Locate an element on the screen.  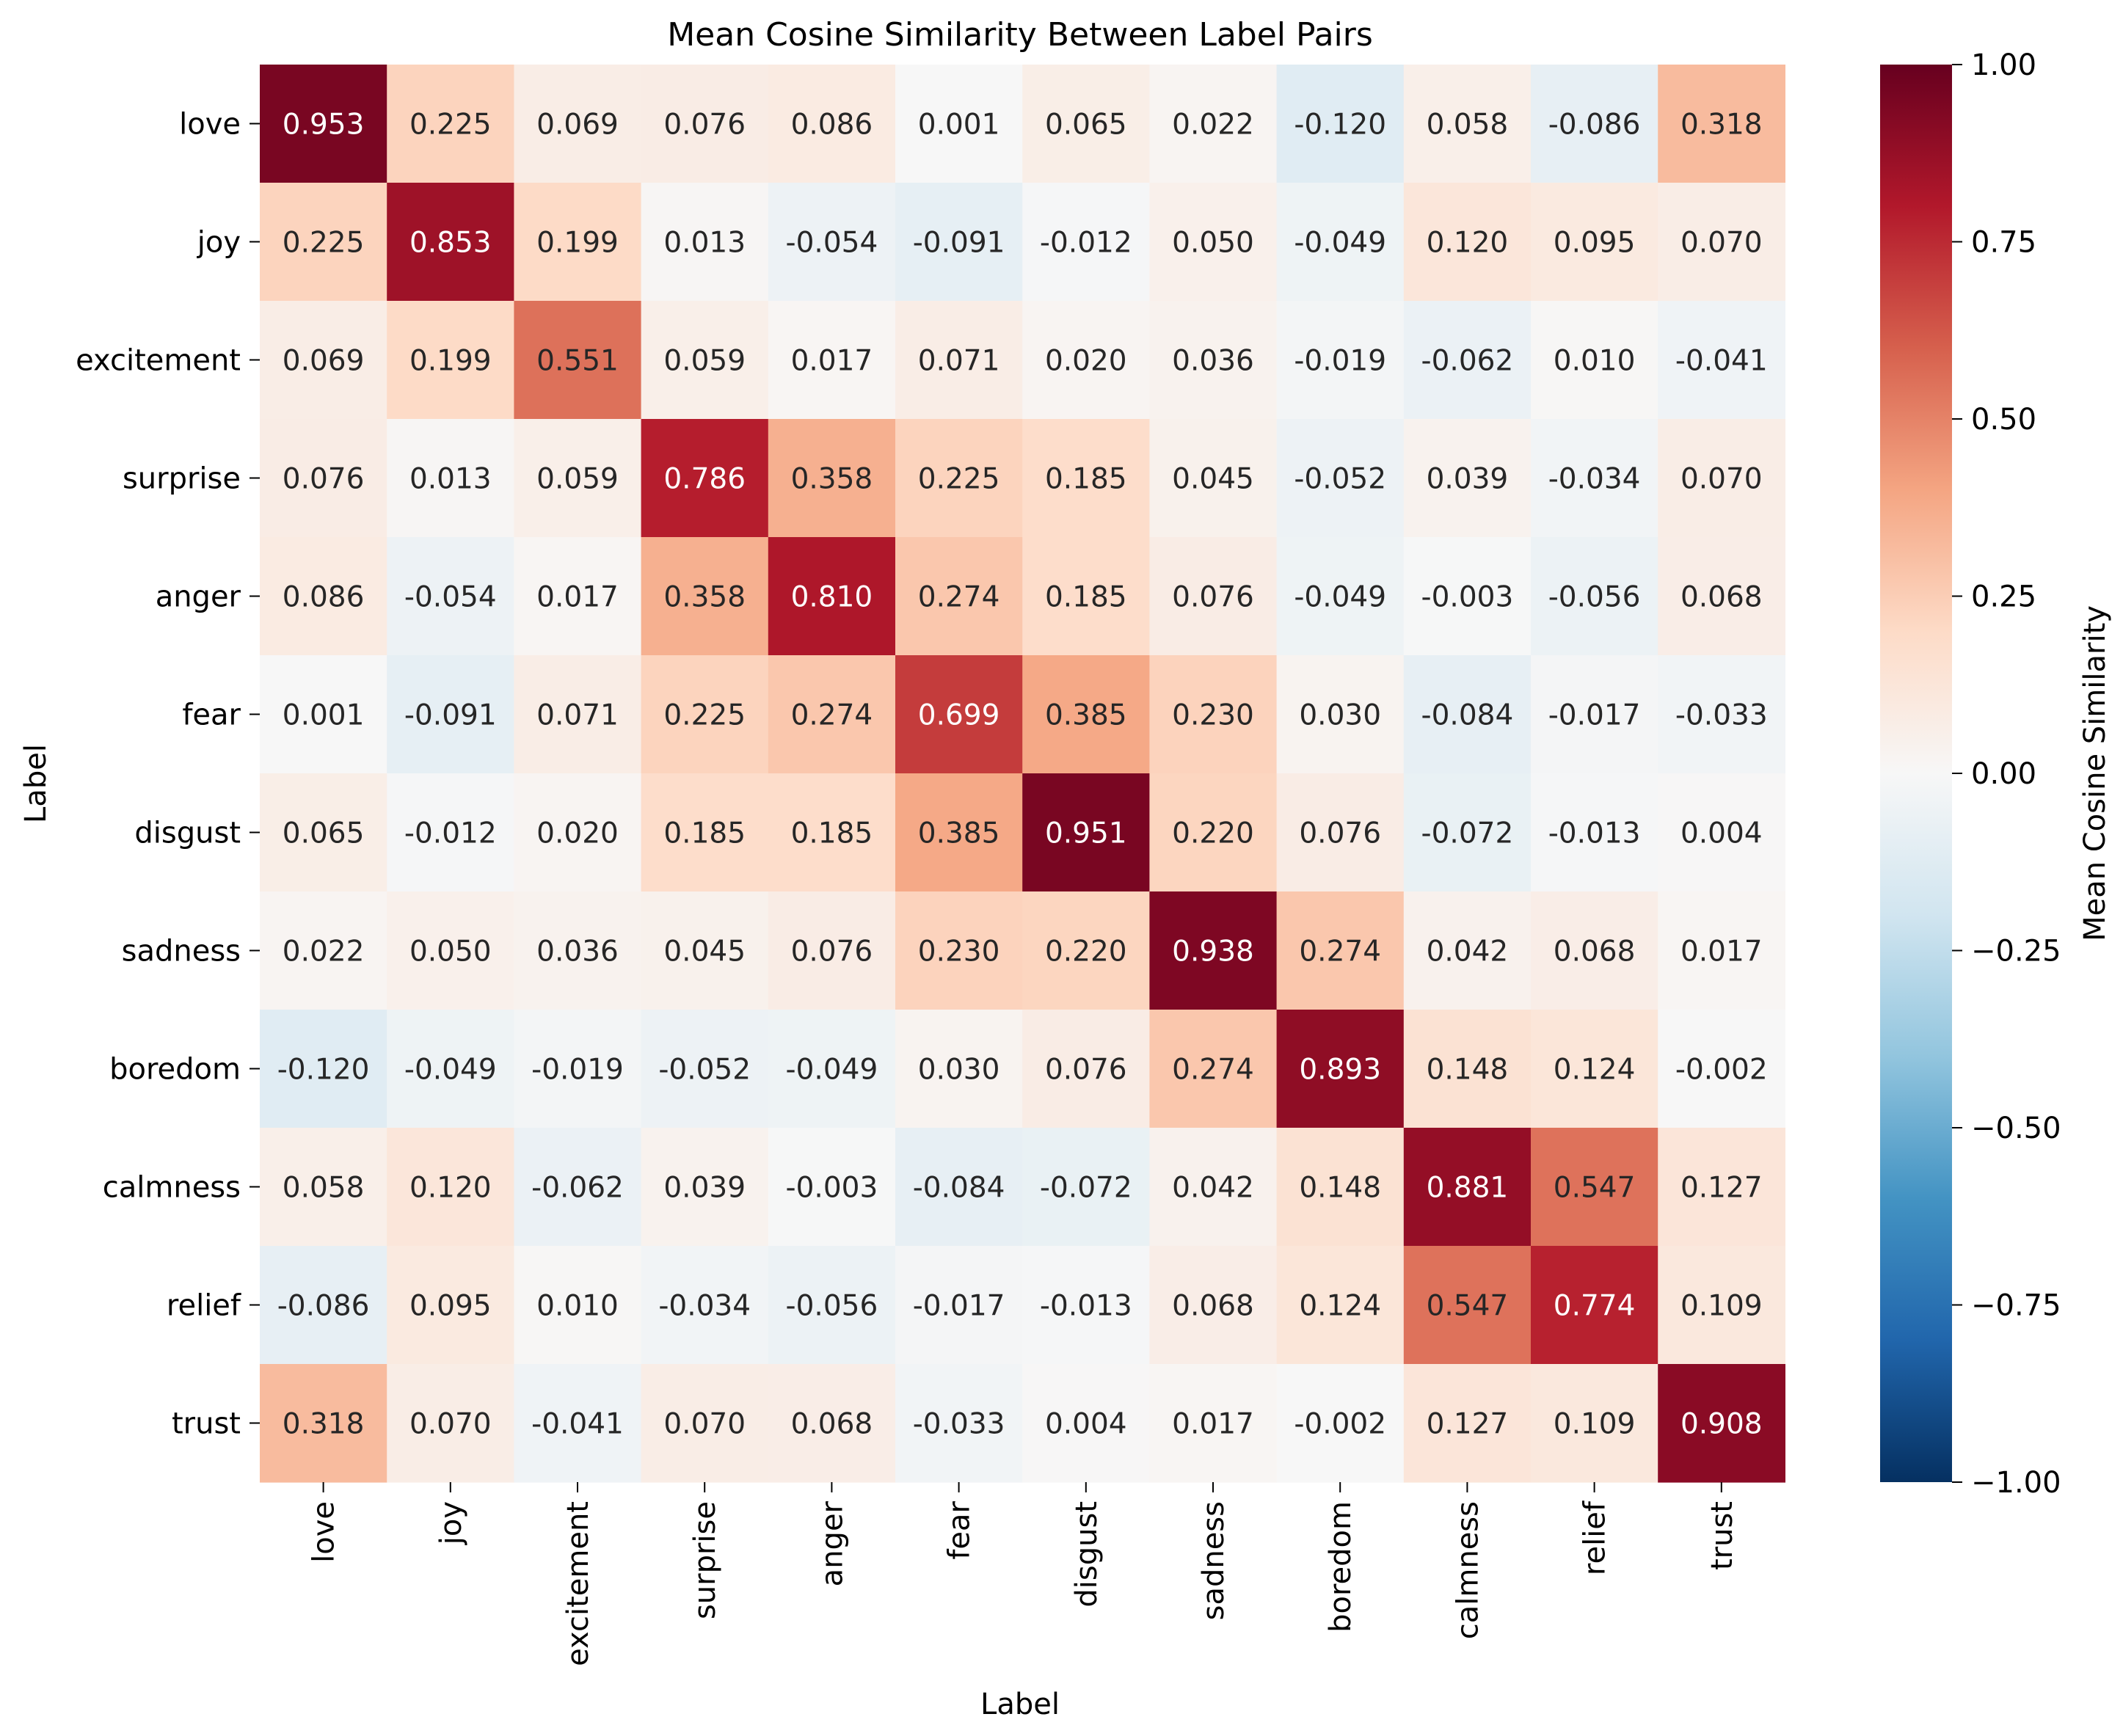
x-tick-label: fear is located at coordinates (960, 1529).